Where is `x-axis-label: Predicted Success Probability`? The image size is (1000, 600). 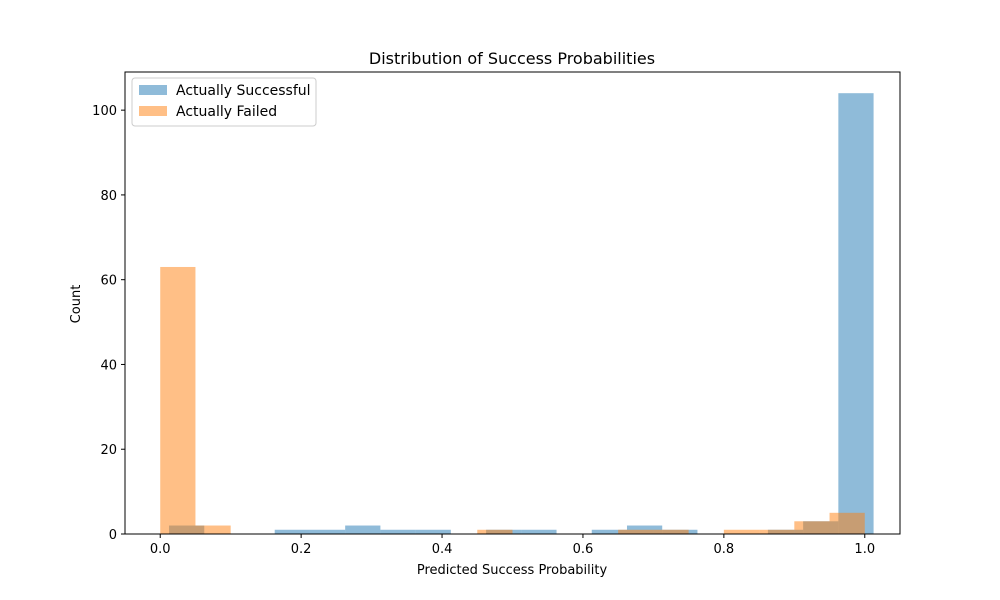 x-axis-label: Predicted Success Probability is located at coordinates (512, 570).